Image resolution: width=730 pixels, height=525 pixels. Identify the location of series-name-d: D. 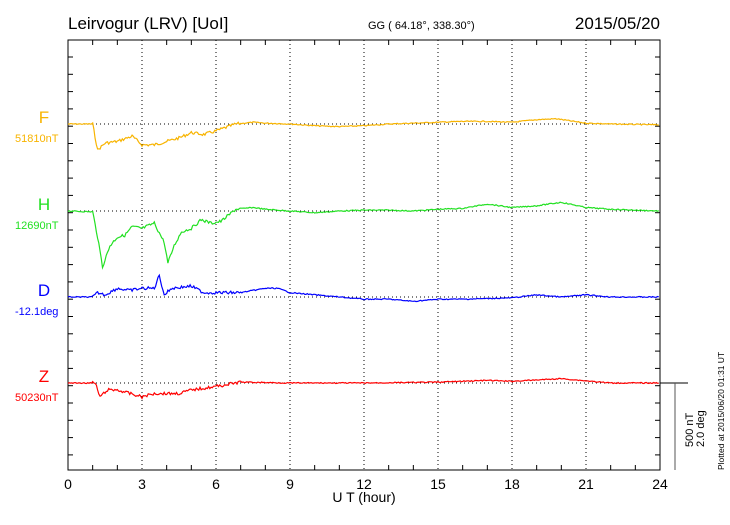
(44, 290).